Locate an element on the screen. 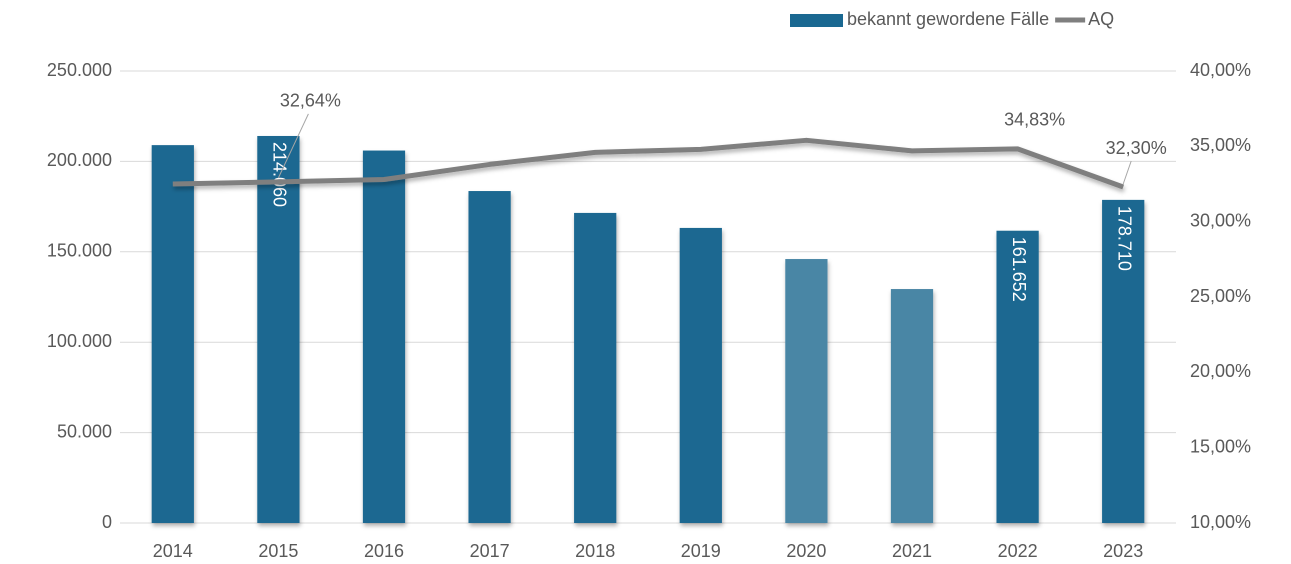  x-tick-label: 2014 is located at coordinates (173, 551).